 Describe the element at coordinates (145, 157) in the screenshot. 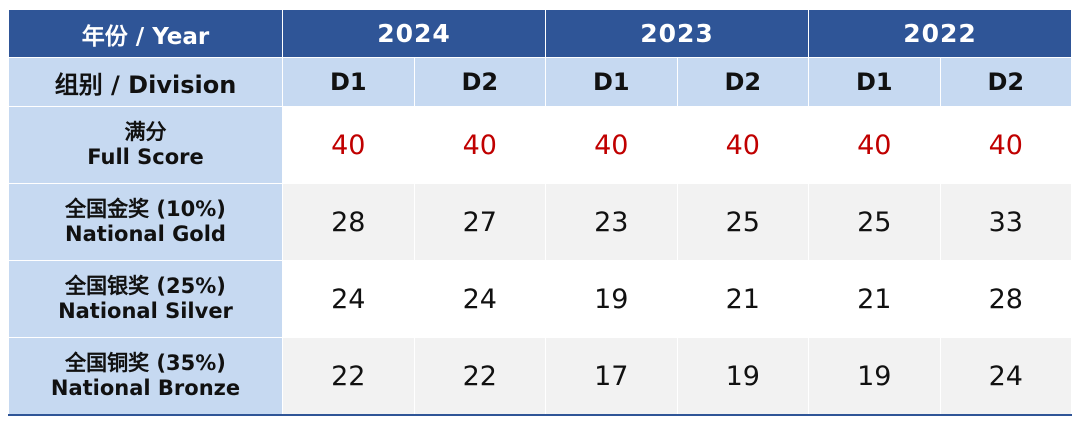

I see `row-label-en: Full Score` at that location.